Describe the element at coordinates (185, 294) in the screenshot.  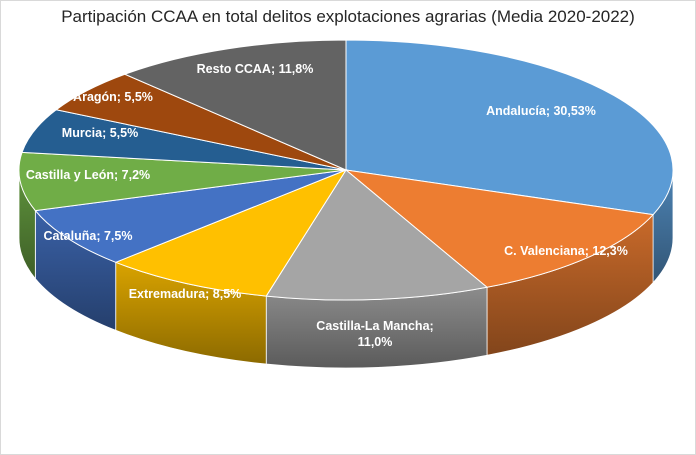
I see `data-label: Extremadura; 8,5%` at that location.